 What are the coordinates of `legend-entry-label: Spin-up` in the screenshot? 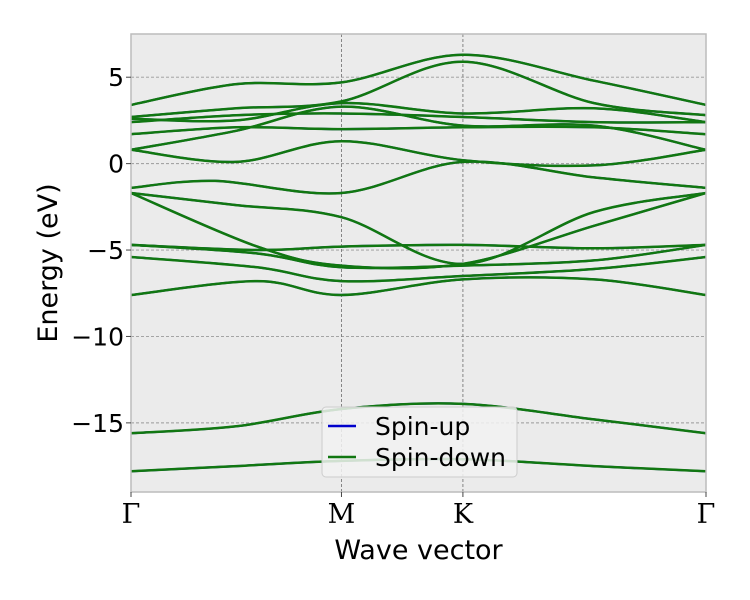 It's located at (422, 426).